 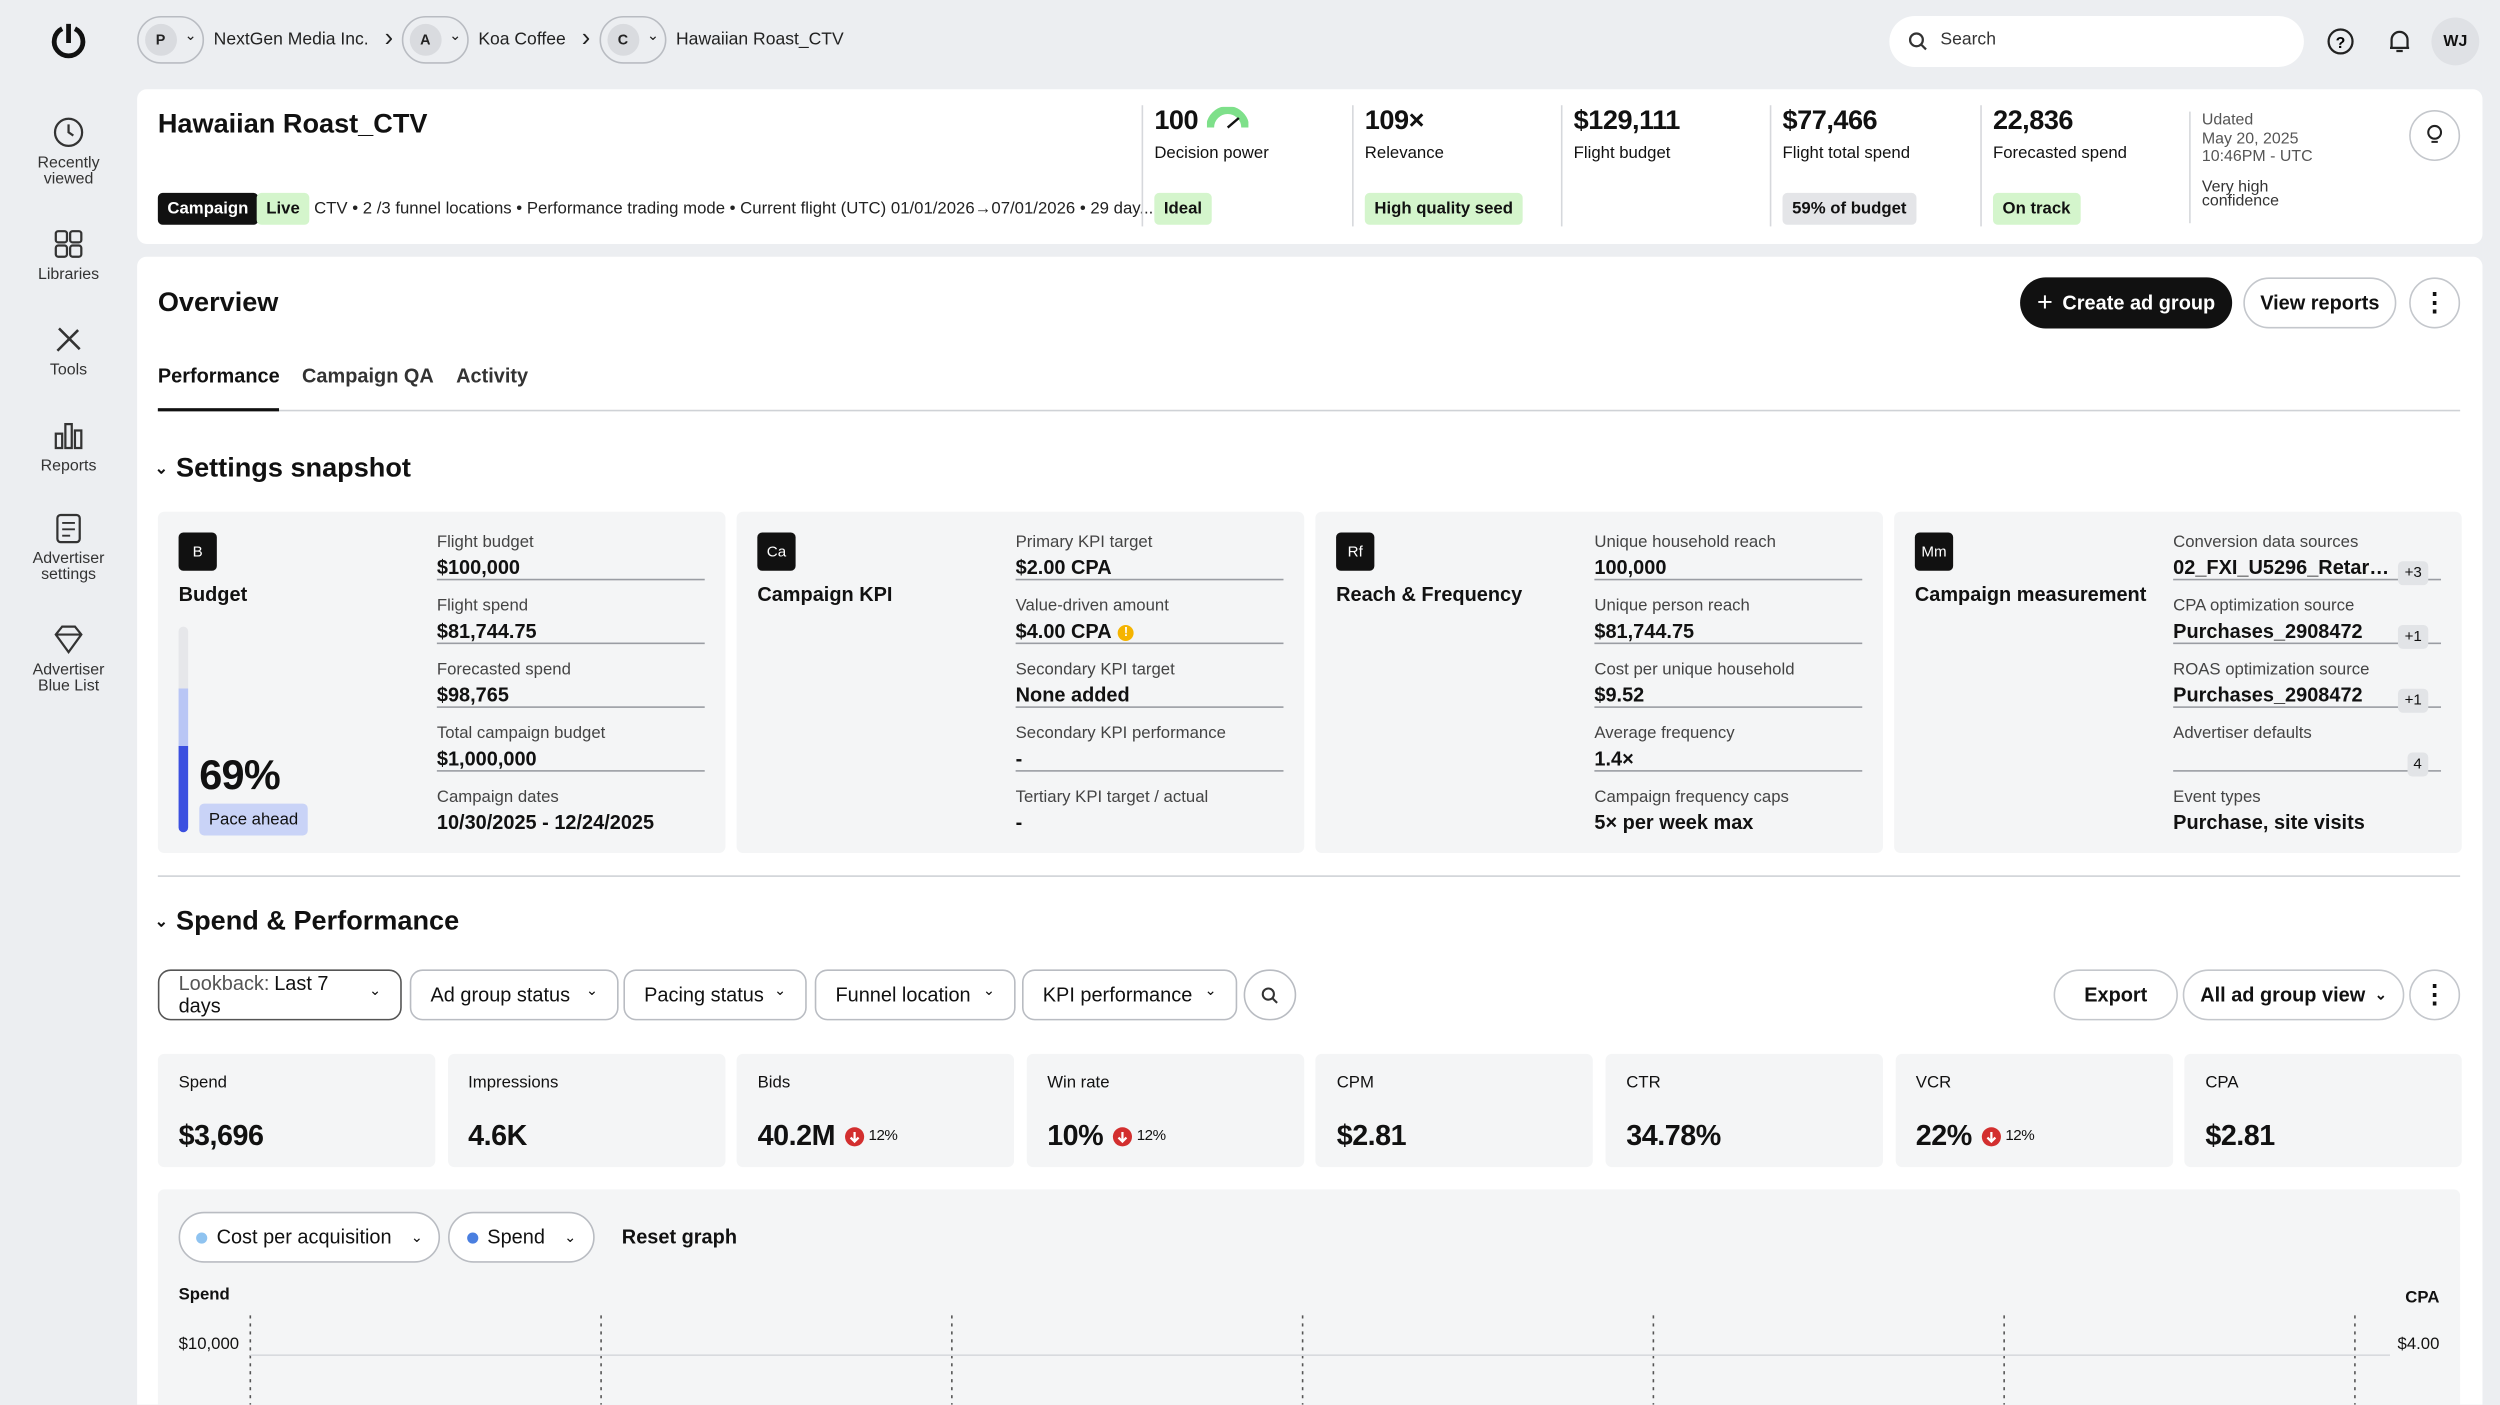 I want to click on reset-graph: Reset graph, so click(x=679, y=1237).